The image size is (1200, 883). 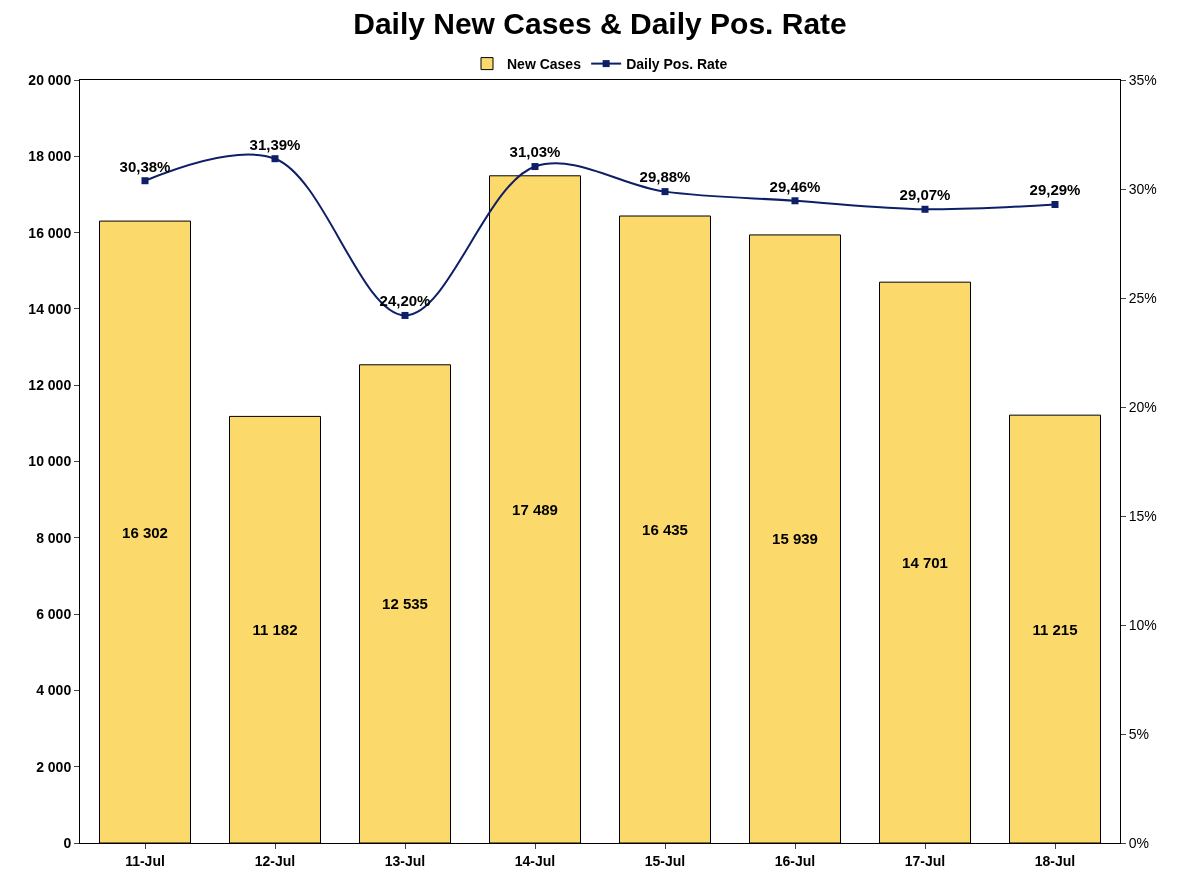 What do you see at coordinates (145, 532) in the screenshot?
I see `data-label: 16 302` at bounding box center [145, 532].